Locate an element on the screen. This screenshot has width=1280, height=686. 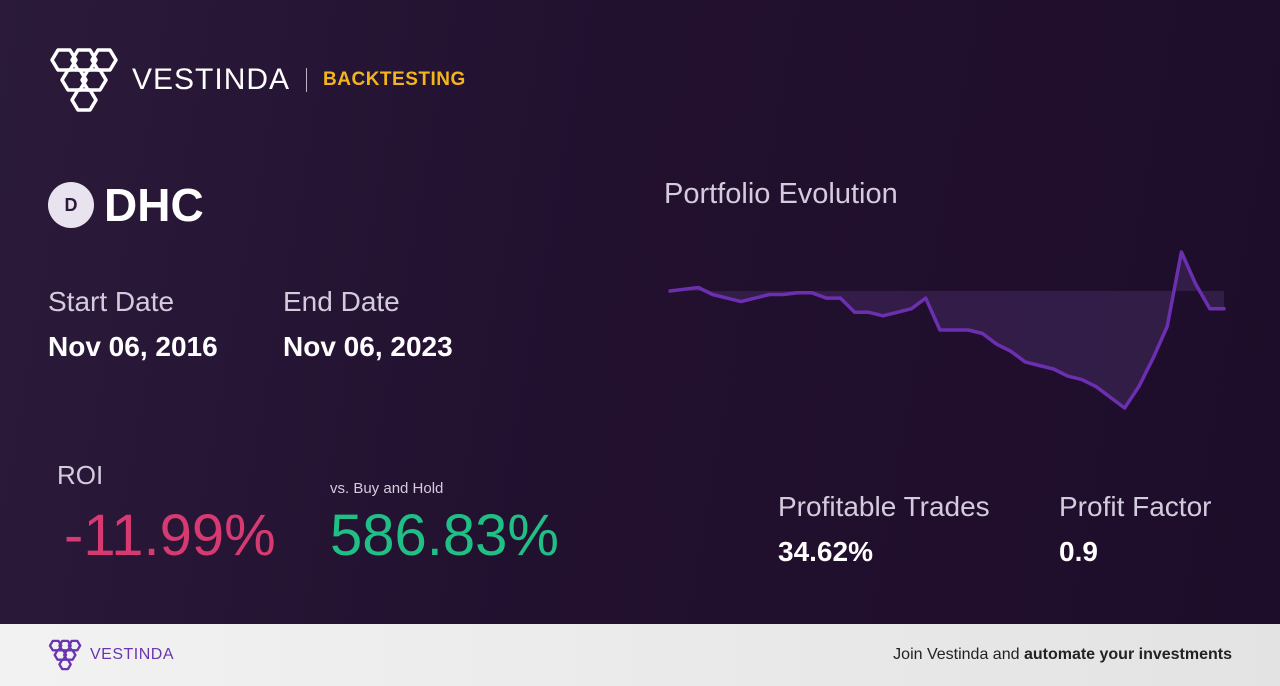
cta-prefix: Join Vestinda and is located at coordinates (958, 654).